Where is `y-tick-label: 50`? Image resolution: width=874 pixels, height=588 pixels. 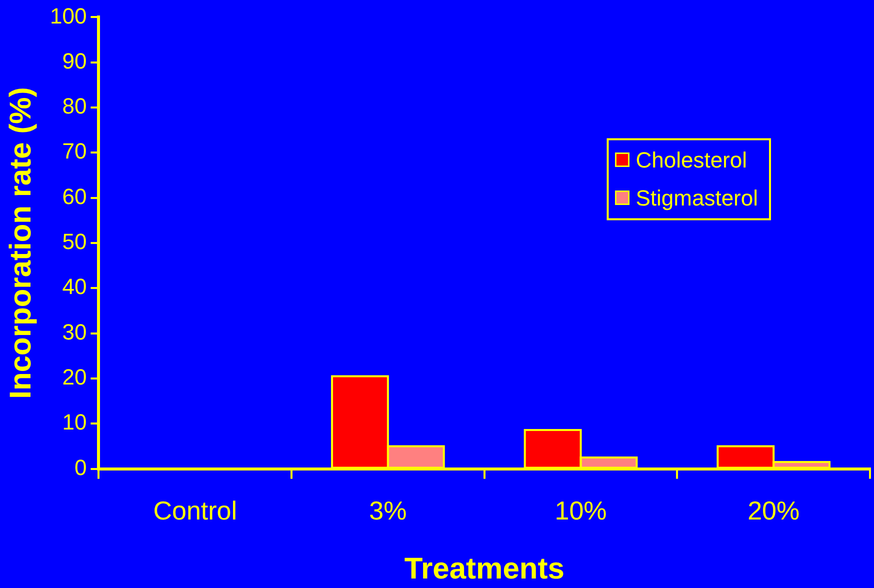 y-tick-label: 50 is located at coordinates (74, 241).